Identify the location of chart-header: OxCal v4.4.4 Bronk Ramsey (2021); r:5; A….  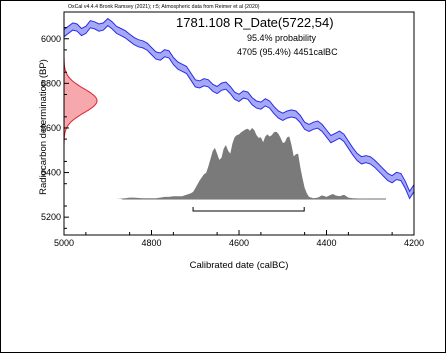
(164, 7).